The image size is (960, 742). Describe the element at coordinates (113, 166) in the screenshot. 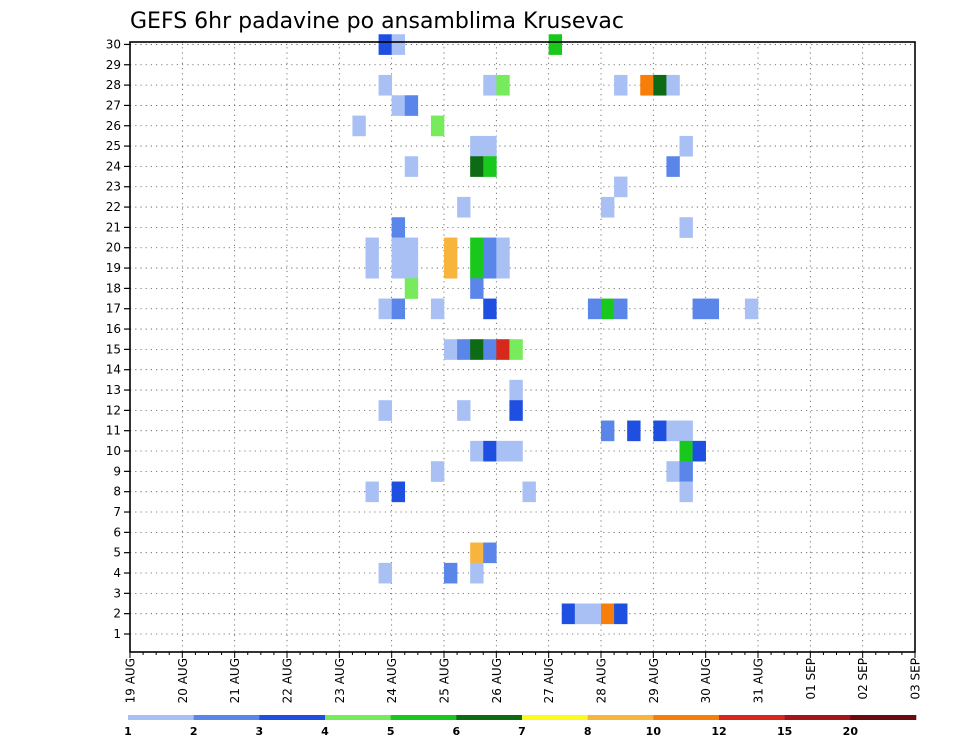

I see `y-tick-label: 24` at that location.